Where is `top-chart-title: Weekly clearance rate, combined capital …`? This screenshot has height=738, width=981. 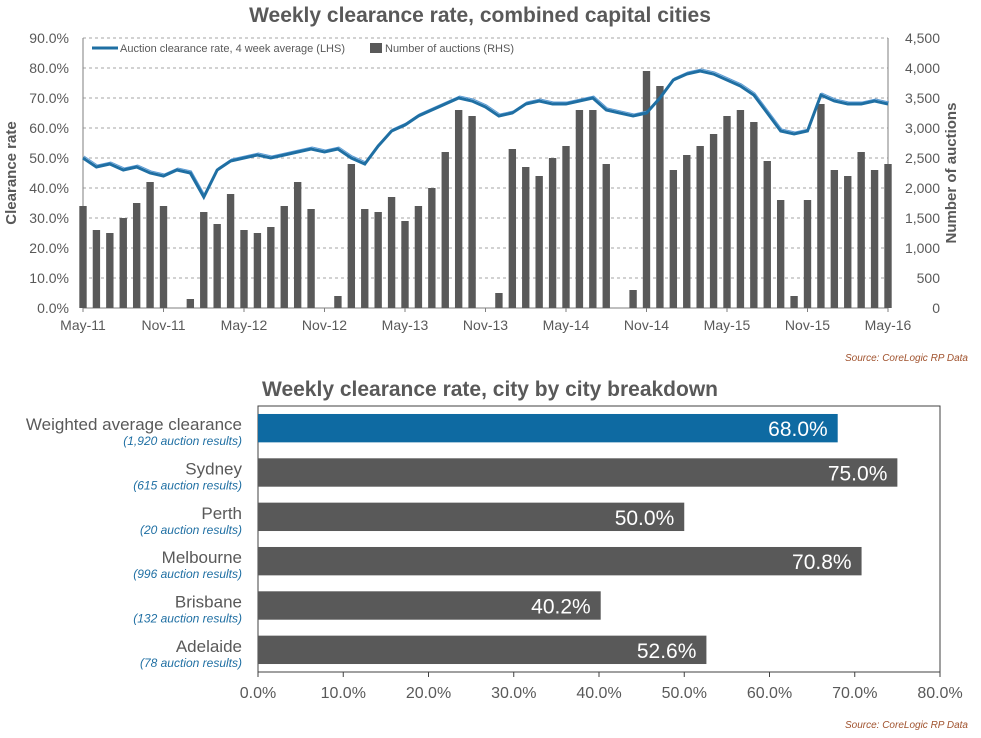 top-chart-title: Weekly clearance rate, combined capital … is located at coordinates (480, 15).